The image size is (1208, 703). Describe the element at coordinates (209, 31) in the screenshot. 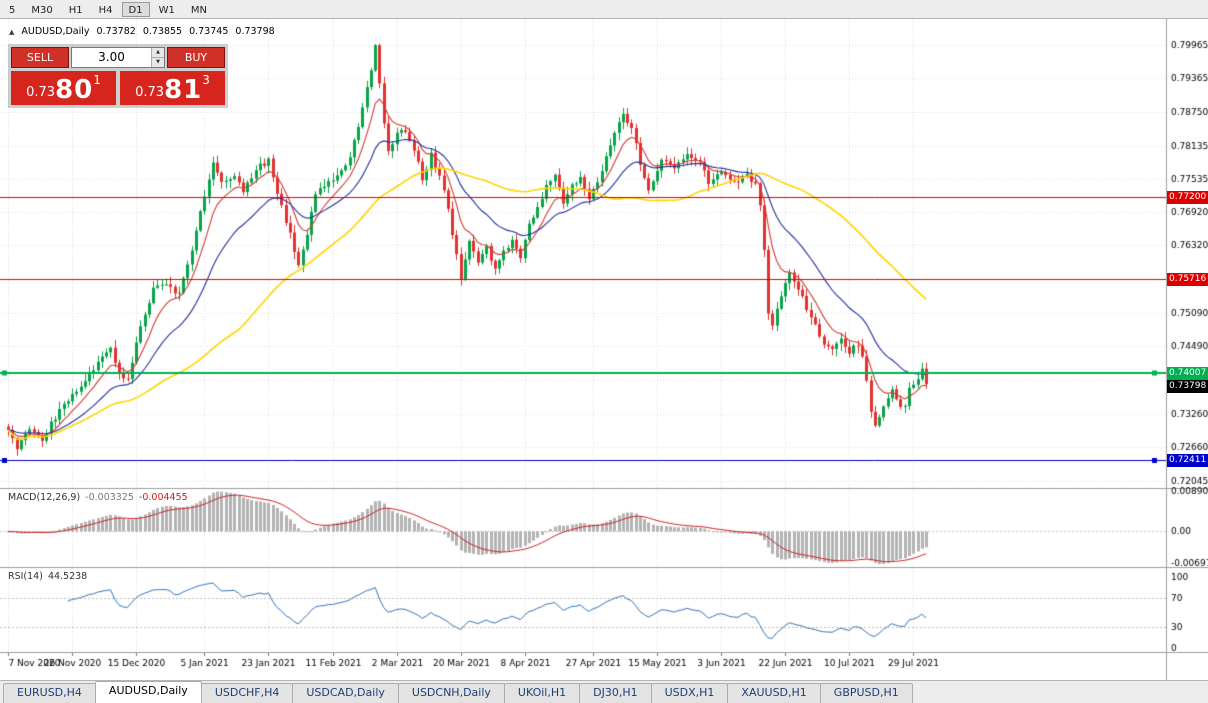

I see `low-value: 0.73745` at that location.